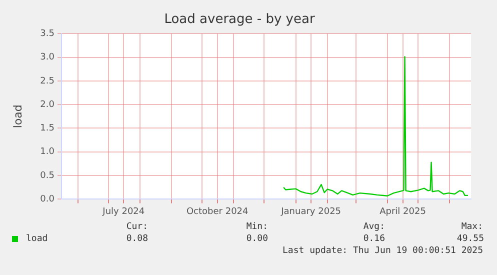  Describe the element at coordinates (47, 81) in the screenshot. I see `y-tick-label: 2.5` at that location.